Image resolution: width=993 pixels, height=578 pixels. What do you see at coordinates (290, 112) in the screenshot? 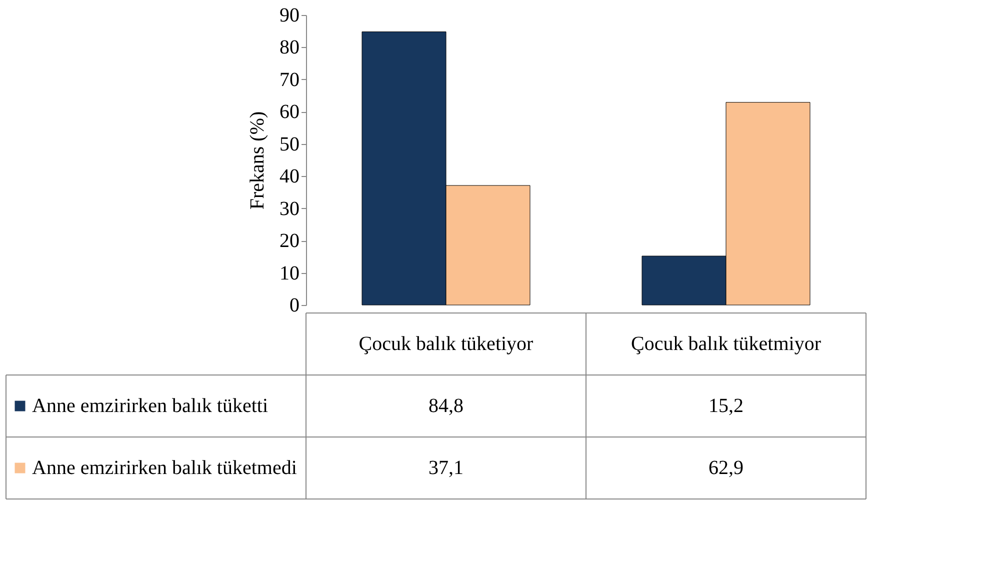
I see `y-tick-label: 60` at bounding box center [290, 112].